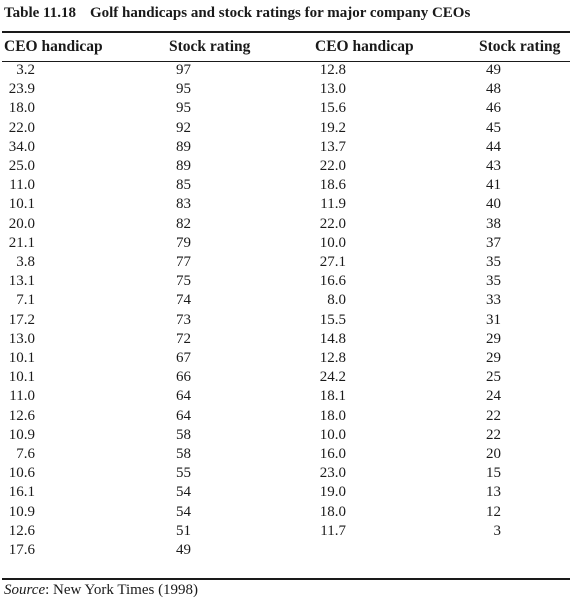 This screenshot has height=606, width=572. What do you see at coordinates (86, 492) in the screenshot?
I see `cell-ceo-handicap-1: 16.1` at bounding box center [86, 492].